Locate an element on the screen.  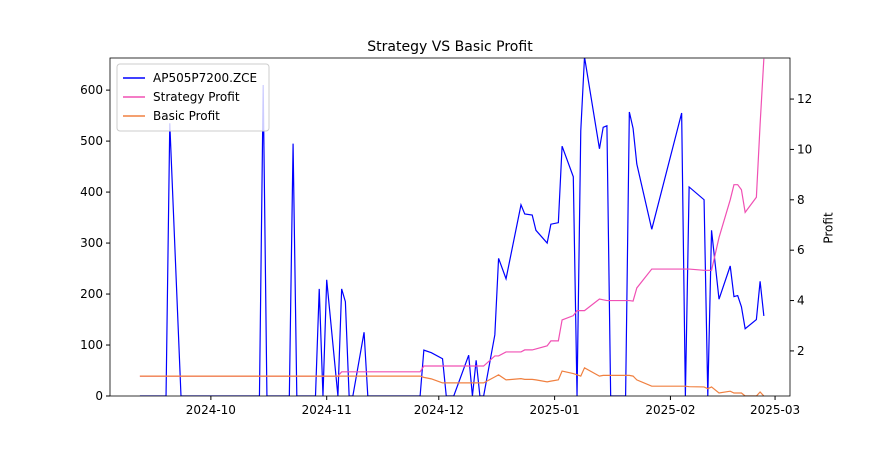
y-tick-label: 200 is located at coordinates (91, 294).